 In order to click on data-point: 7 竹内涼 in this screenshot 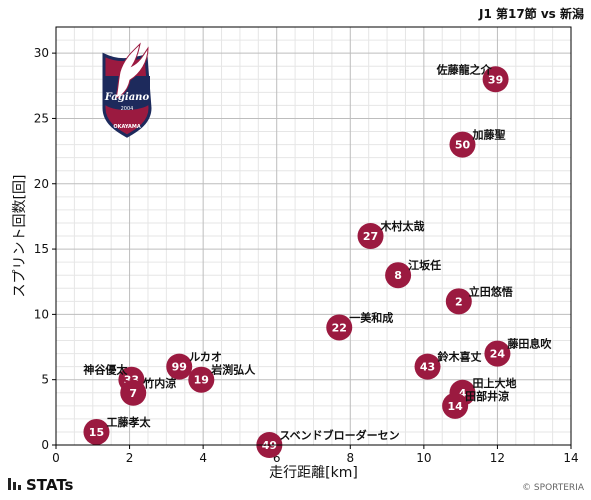, I will do `click(148, 391)`.